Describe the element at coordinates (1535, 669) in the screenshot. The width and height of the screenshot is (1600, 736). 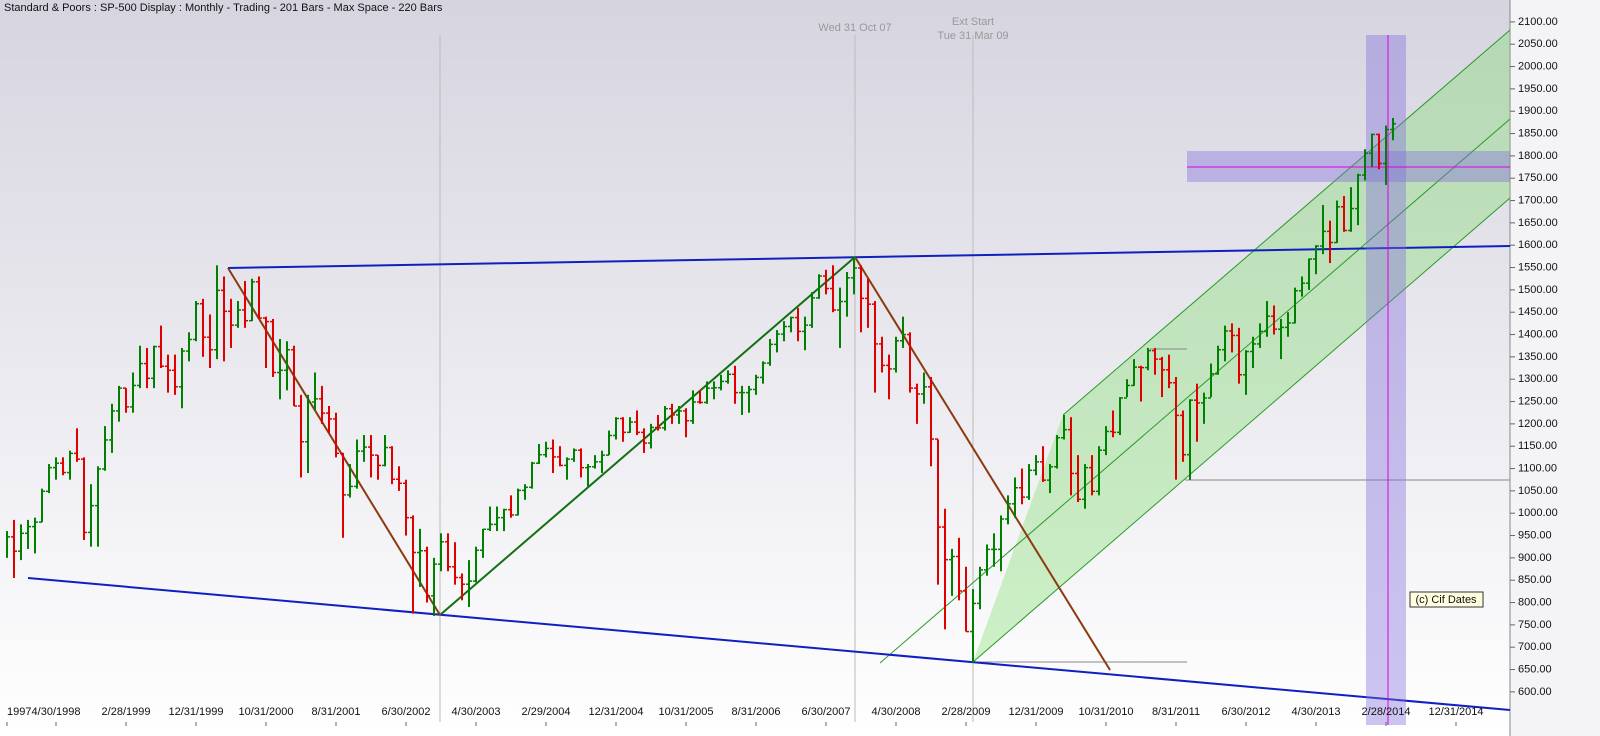
I see `y-tick-label: 650.00` at that location.